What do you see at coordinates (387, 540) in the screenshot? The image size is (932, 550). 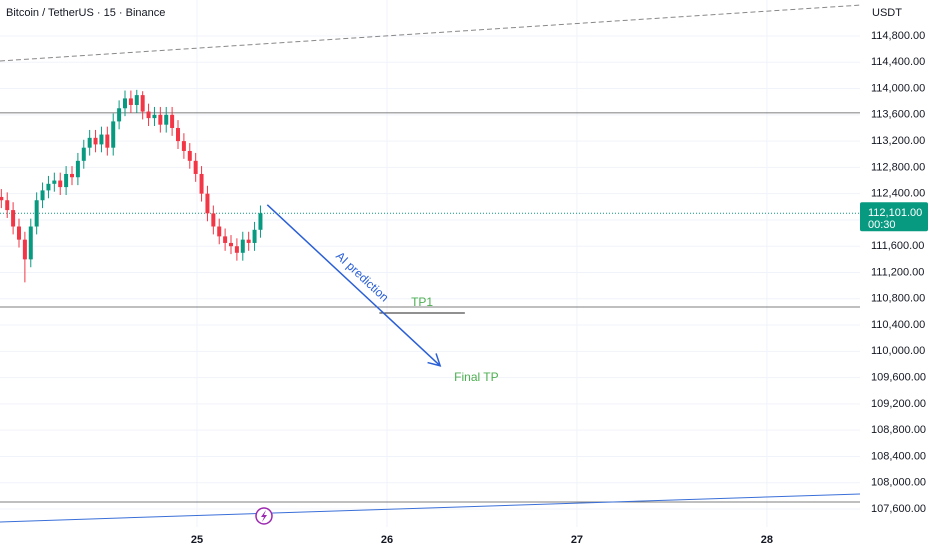 I see `x-tick-label: 26` at bounding box center [387, 540].